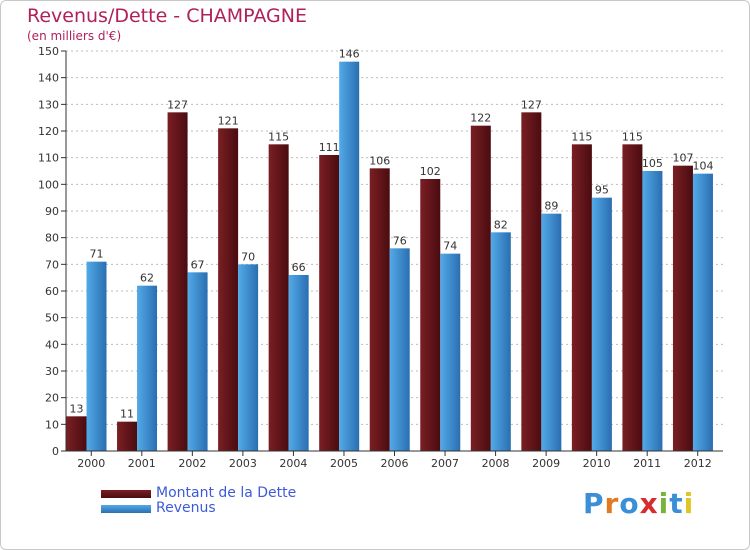  Describe the element at coordinates (52, 238) in the screenshot. I see `y-tick-label: 80` at that location.